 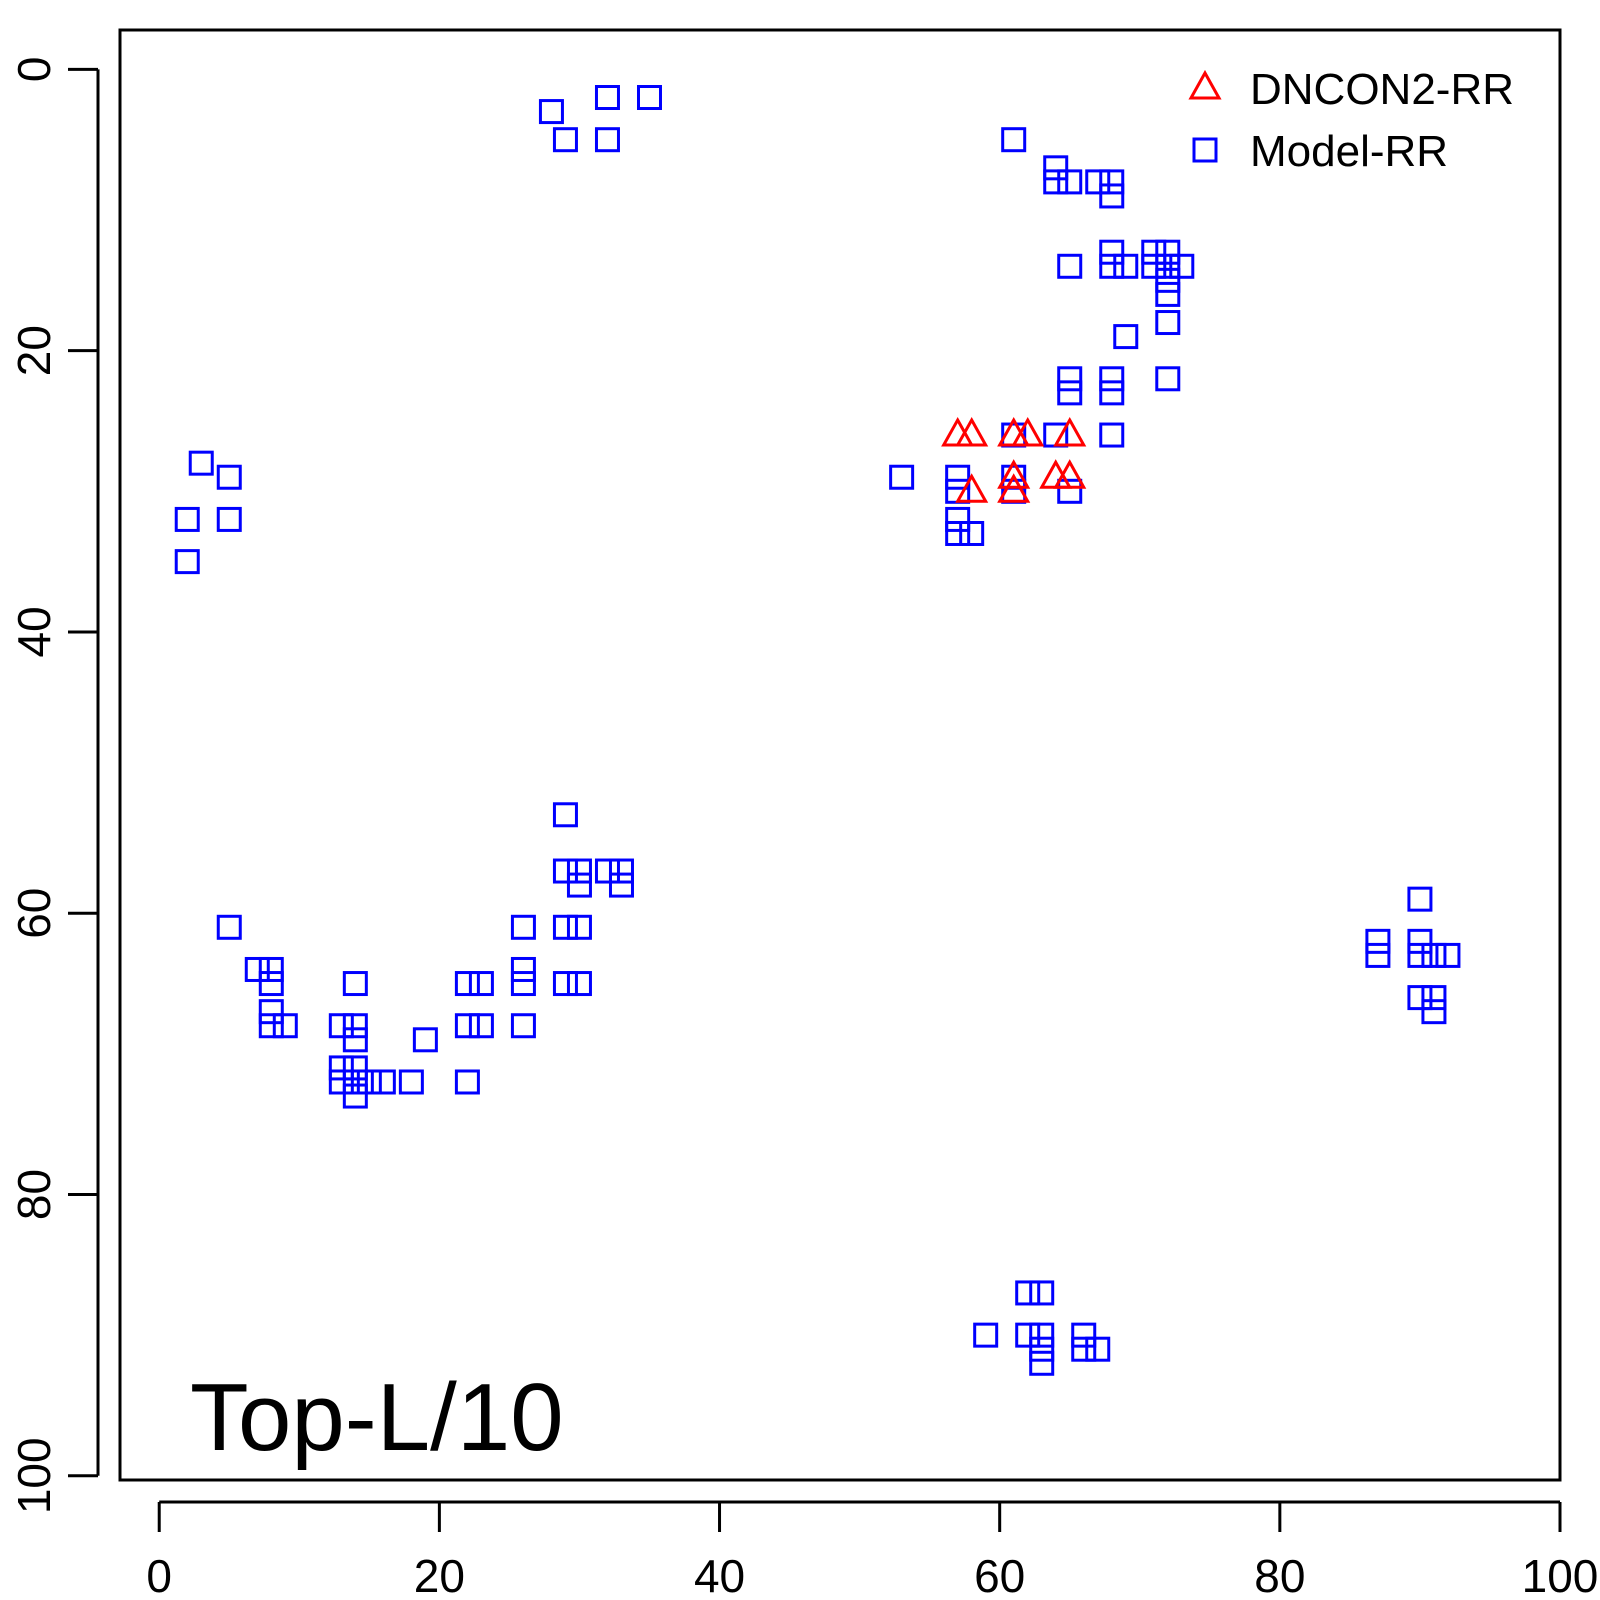 What do you see at coordinates (34, 631) in the screenshot?
I see `y-tick-label: 40` at bounding box center [34, 631].